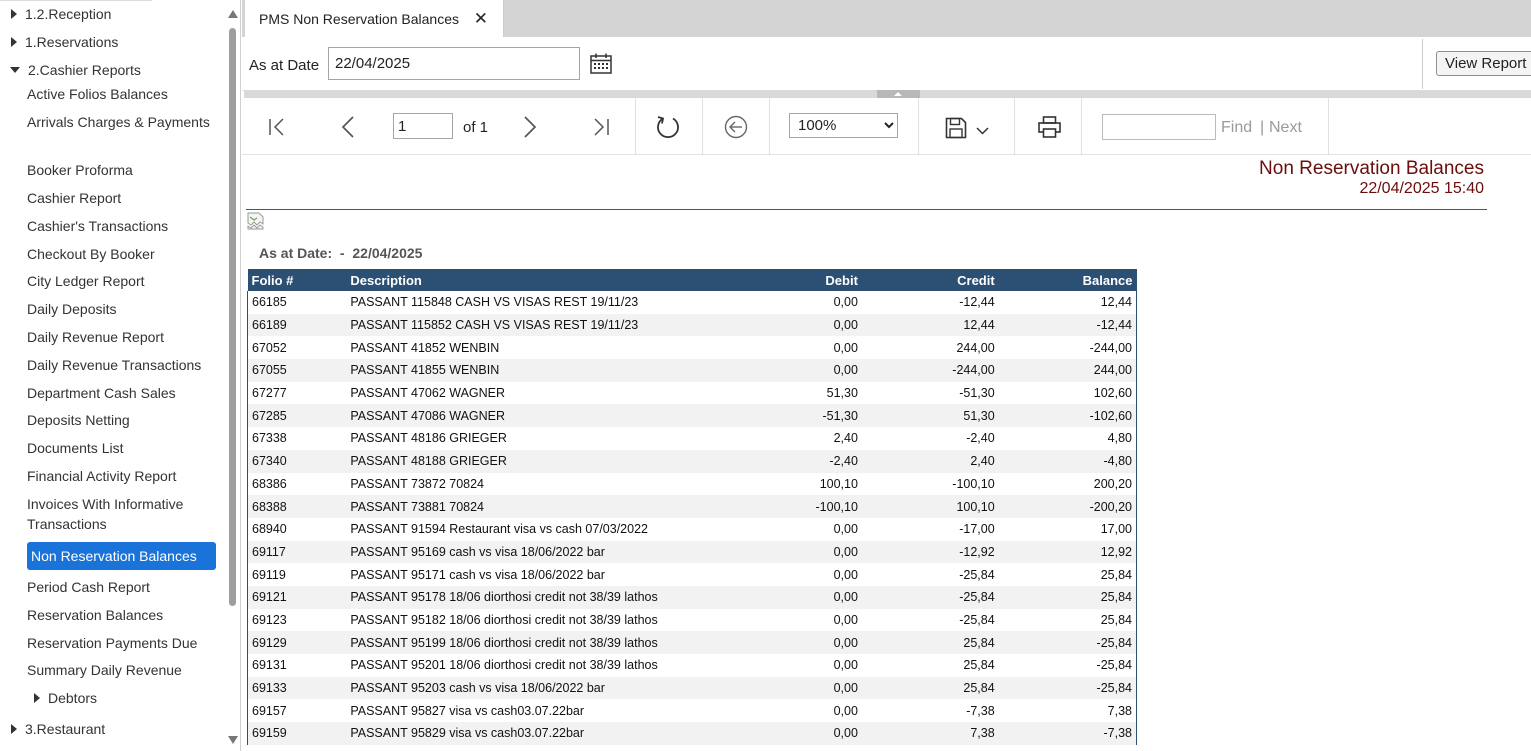 The image size is (1531, 751). What do you see at coordinates (297, 688) in the screenshot?
I see `folio-cell: 69133` at bounding box center [297, 688].